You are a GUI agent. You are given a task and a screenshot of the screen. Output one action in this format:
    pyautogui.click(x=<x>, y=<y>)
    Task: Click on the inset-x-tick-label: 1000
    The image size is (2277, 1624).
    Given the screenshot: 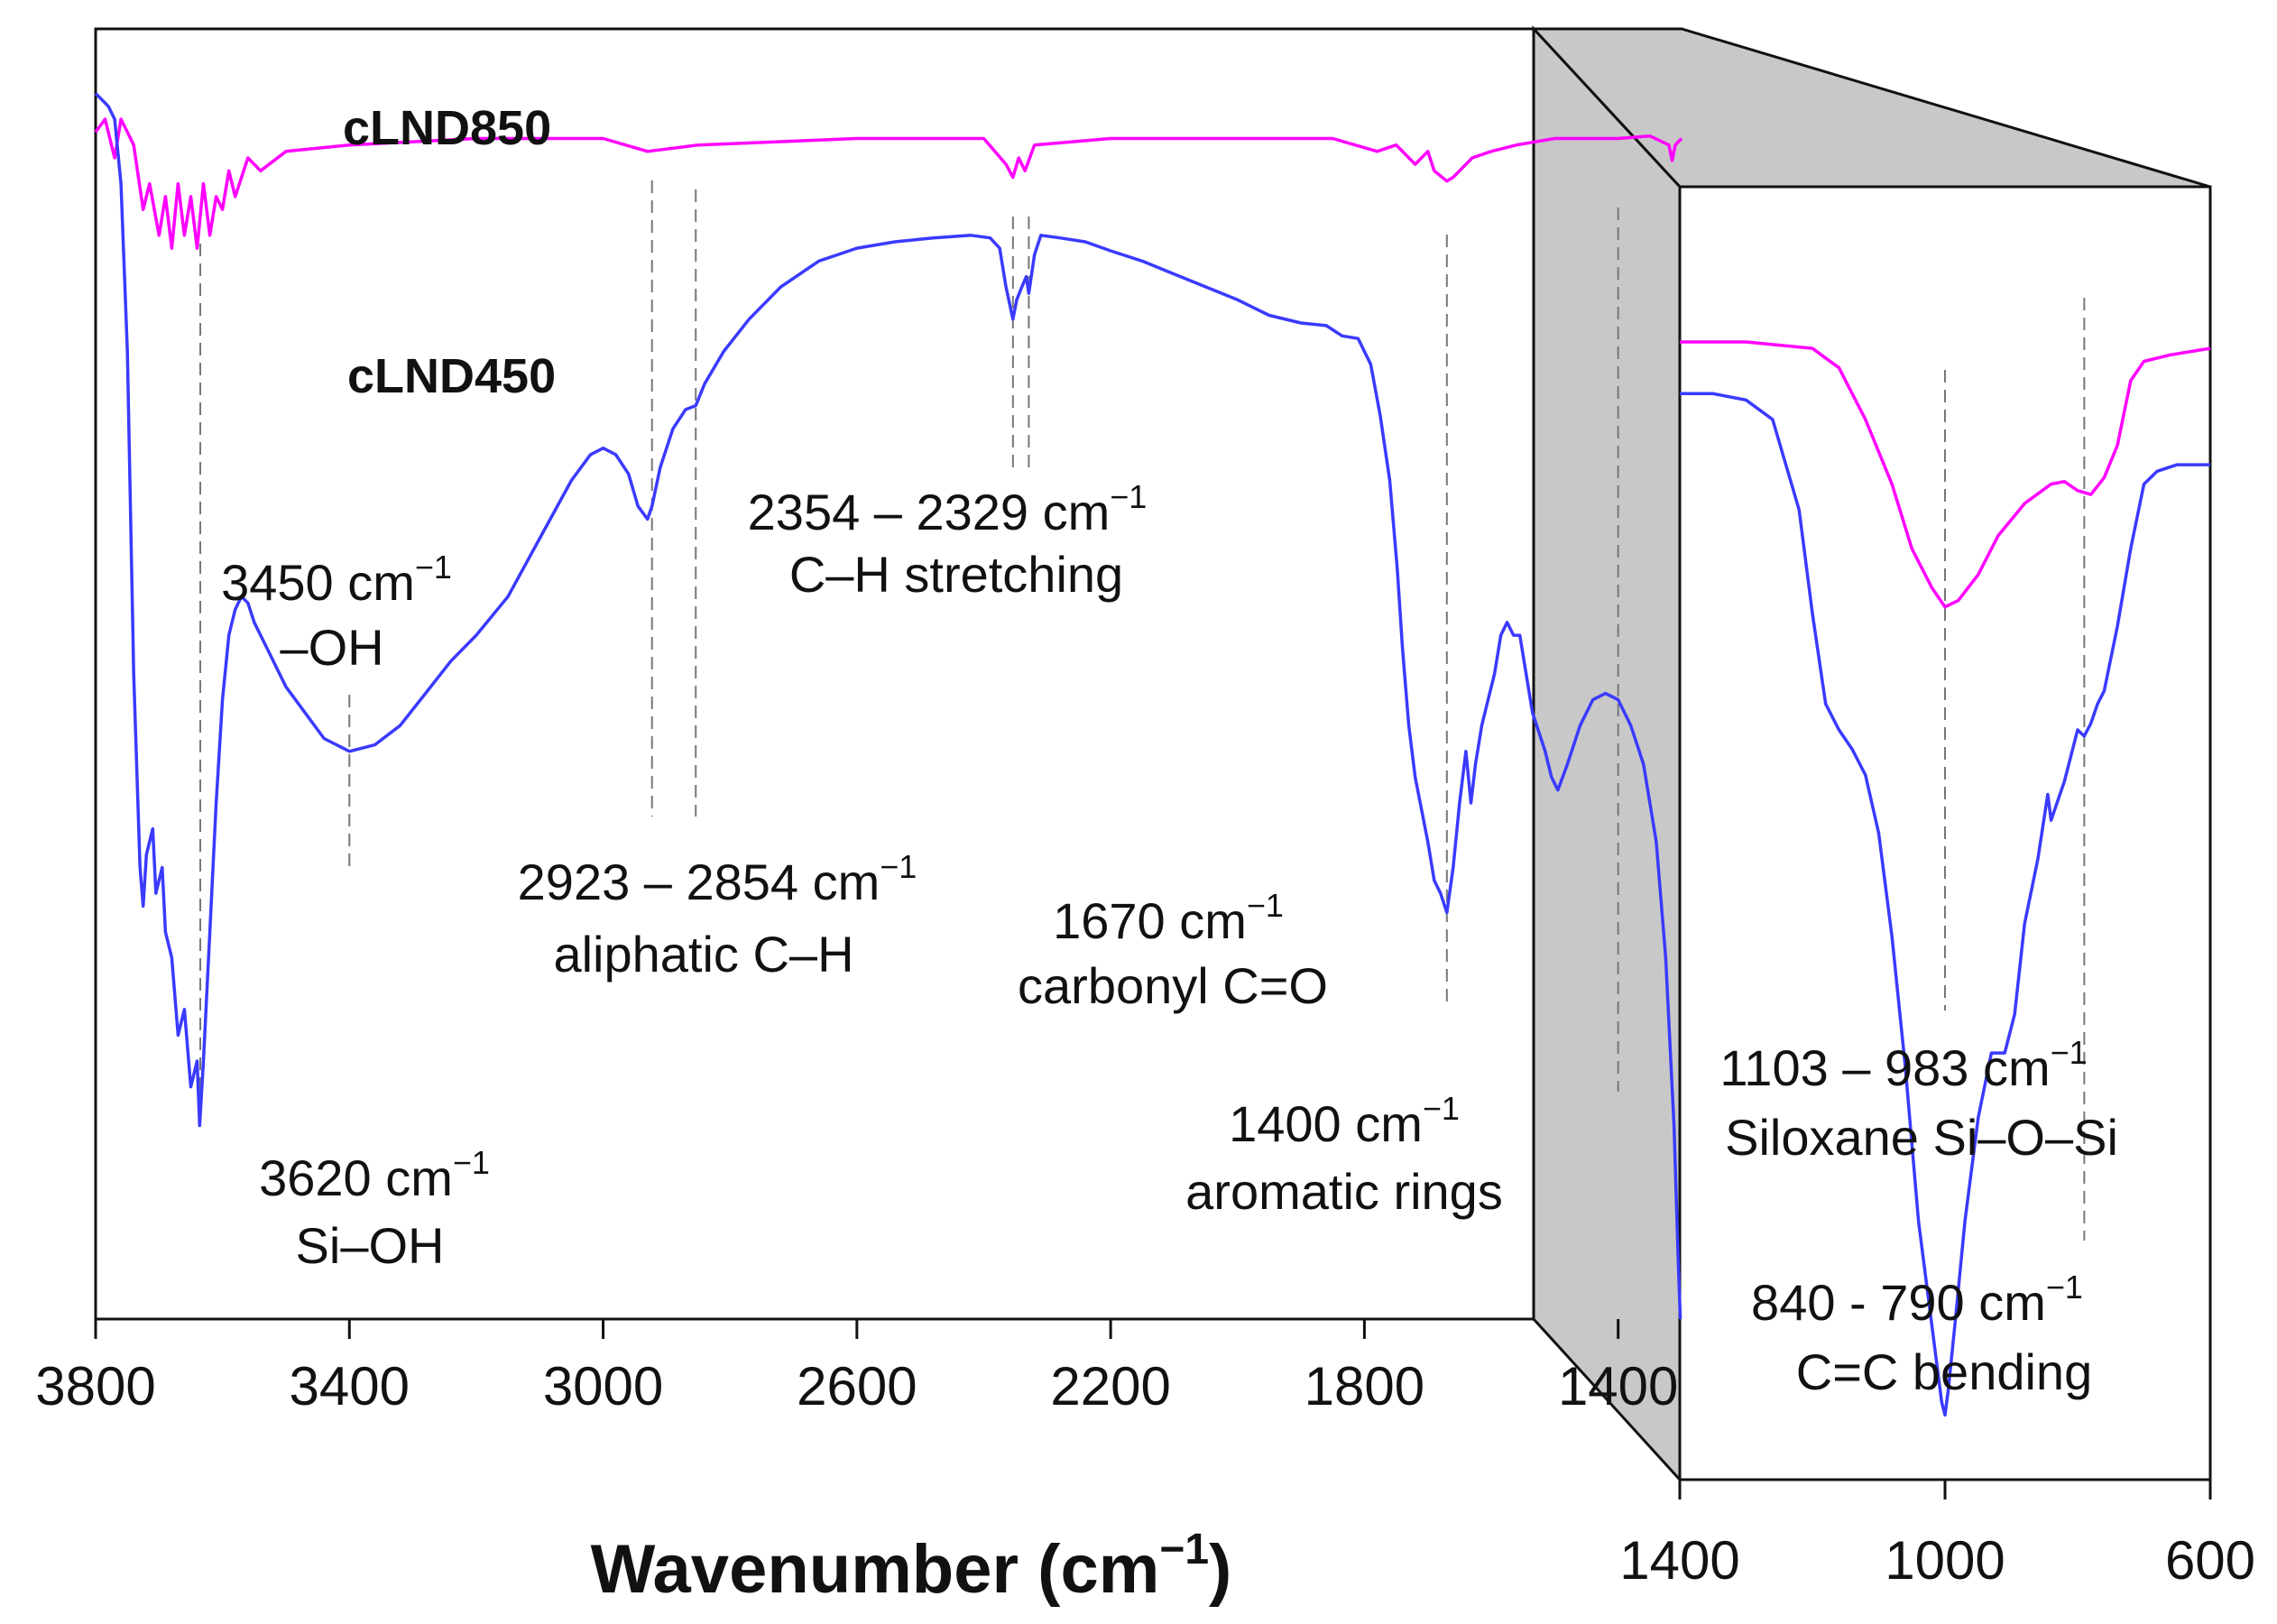 What is the action you would take?
    pyautogui.click(x=1945, y=1561)
    